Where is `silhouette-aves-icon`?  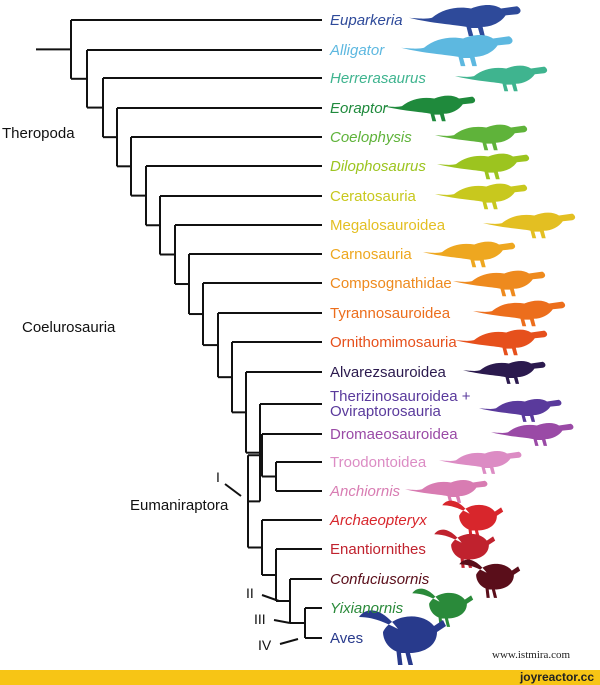
silhouette-aves-icon is located at coordinates (402, 637).